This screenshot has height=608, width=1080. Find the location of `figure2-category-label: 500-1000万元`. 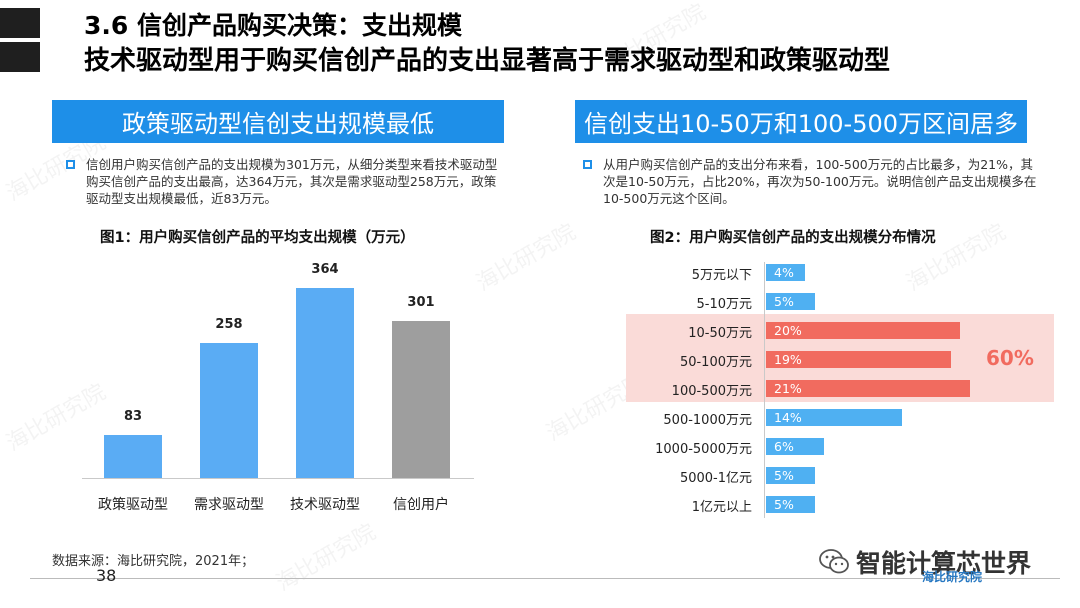

figure2-category-label: 500-1000万元 is located at coordinates (707, 420).